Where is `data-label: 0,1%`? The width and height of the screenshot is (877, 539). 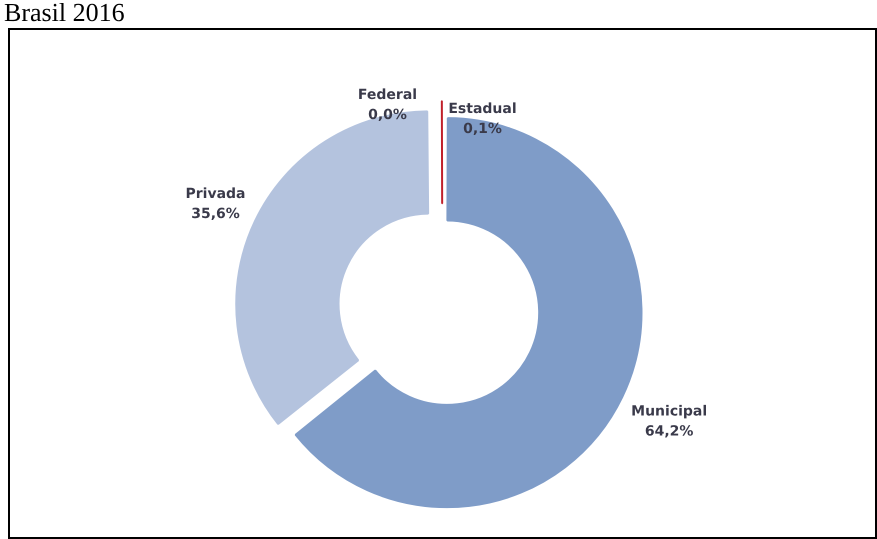
data-label: 0,1% is located at coordinates (482, 129).